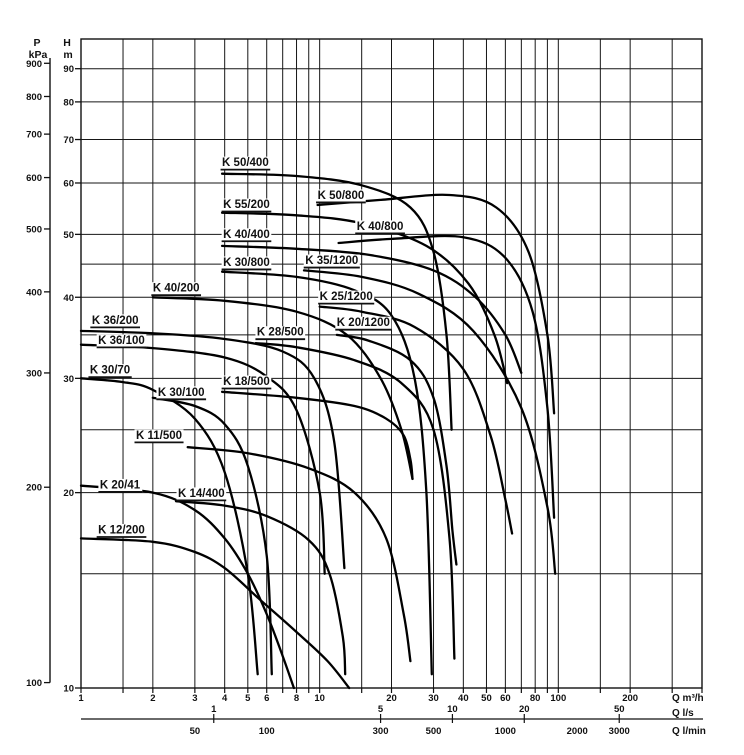 The image size is (744, 755). I want to click on curve-label-K-50-400: K 50/400, so click(245, 163).